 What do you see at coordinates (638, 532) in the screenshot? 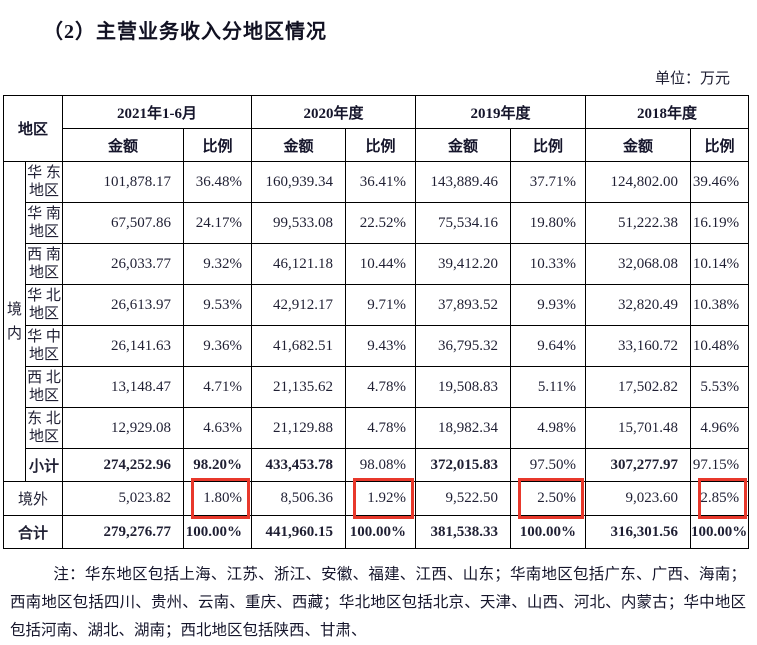
I see `amount-cell: 316,301.56` at bounding box center [638, 532].